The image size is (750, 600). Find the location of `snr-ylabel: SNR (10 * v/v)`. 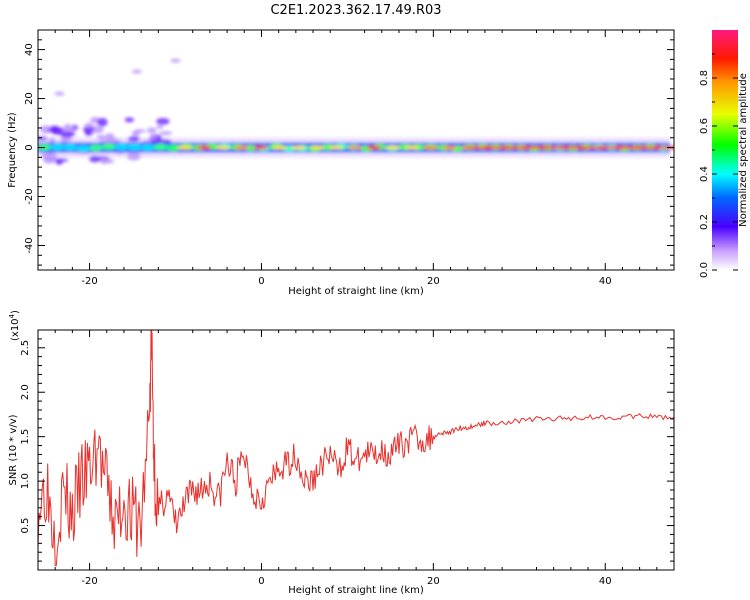

snr-ylabel: SNR (10 * v/v) is located at coordinates (13, 449).